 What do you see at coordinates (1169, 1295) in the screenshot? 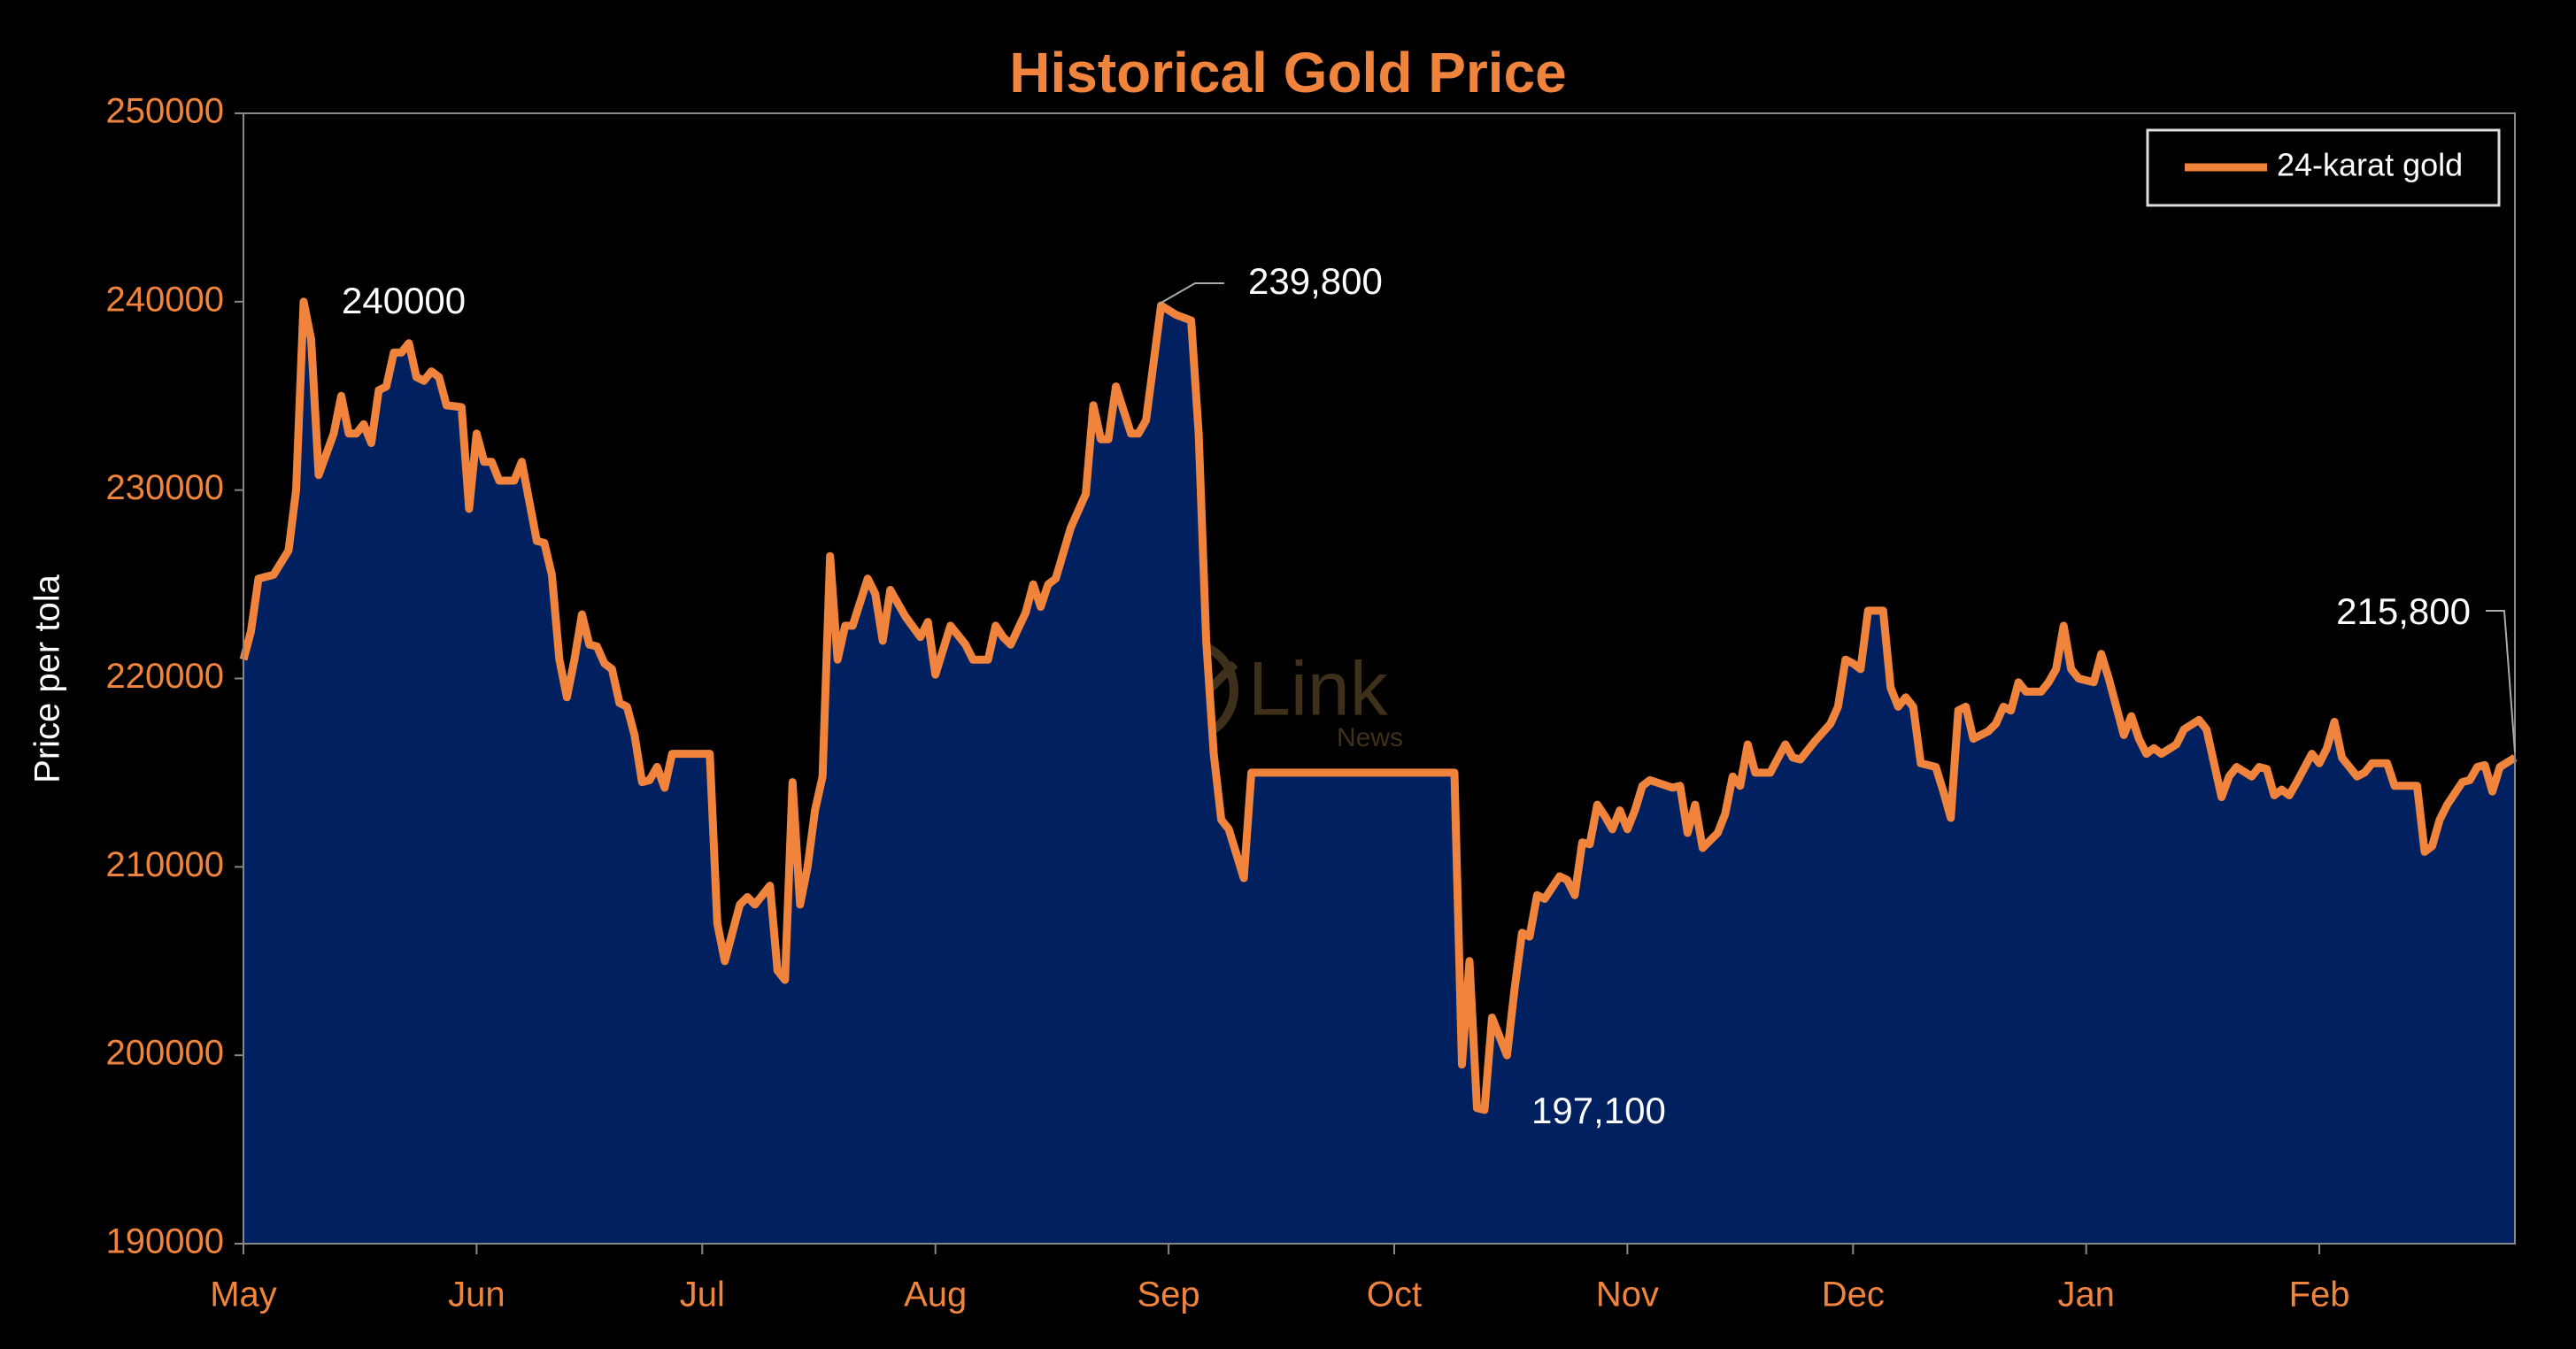
I see `x-tick-label: Sep` at bounding box center [1169, 1295].